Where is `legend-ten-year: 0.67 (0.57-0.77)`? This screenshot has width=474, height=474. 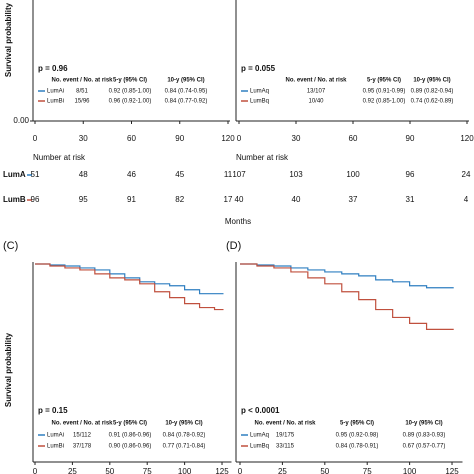 legend-ten-year: 0.67 (0.57-0.77) is located at coordinates (424, 447).